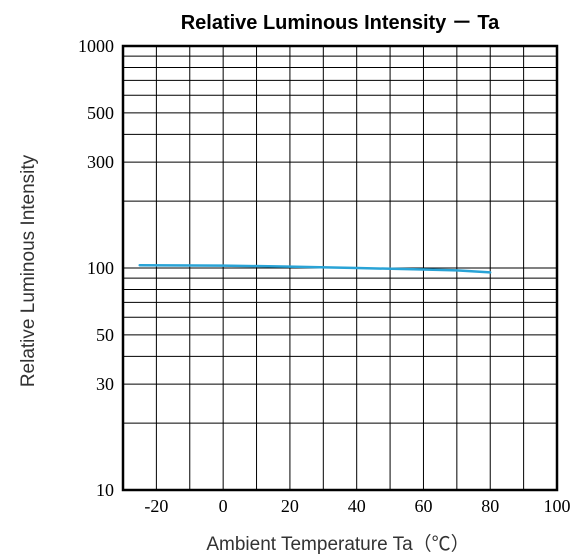  I want to click on x-axis-label: Ambient Temperature Ta（℃）, so click(337, 544).